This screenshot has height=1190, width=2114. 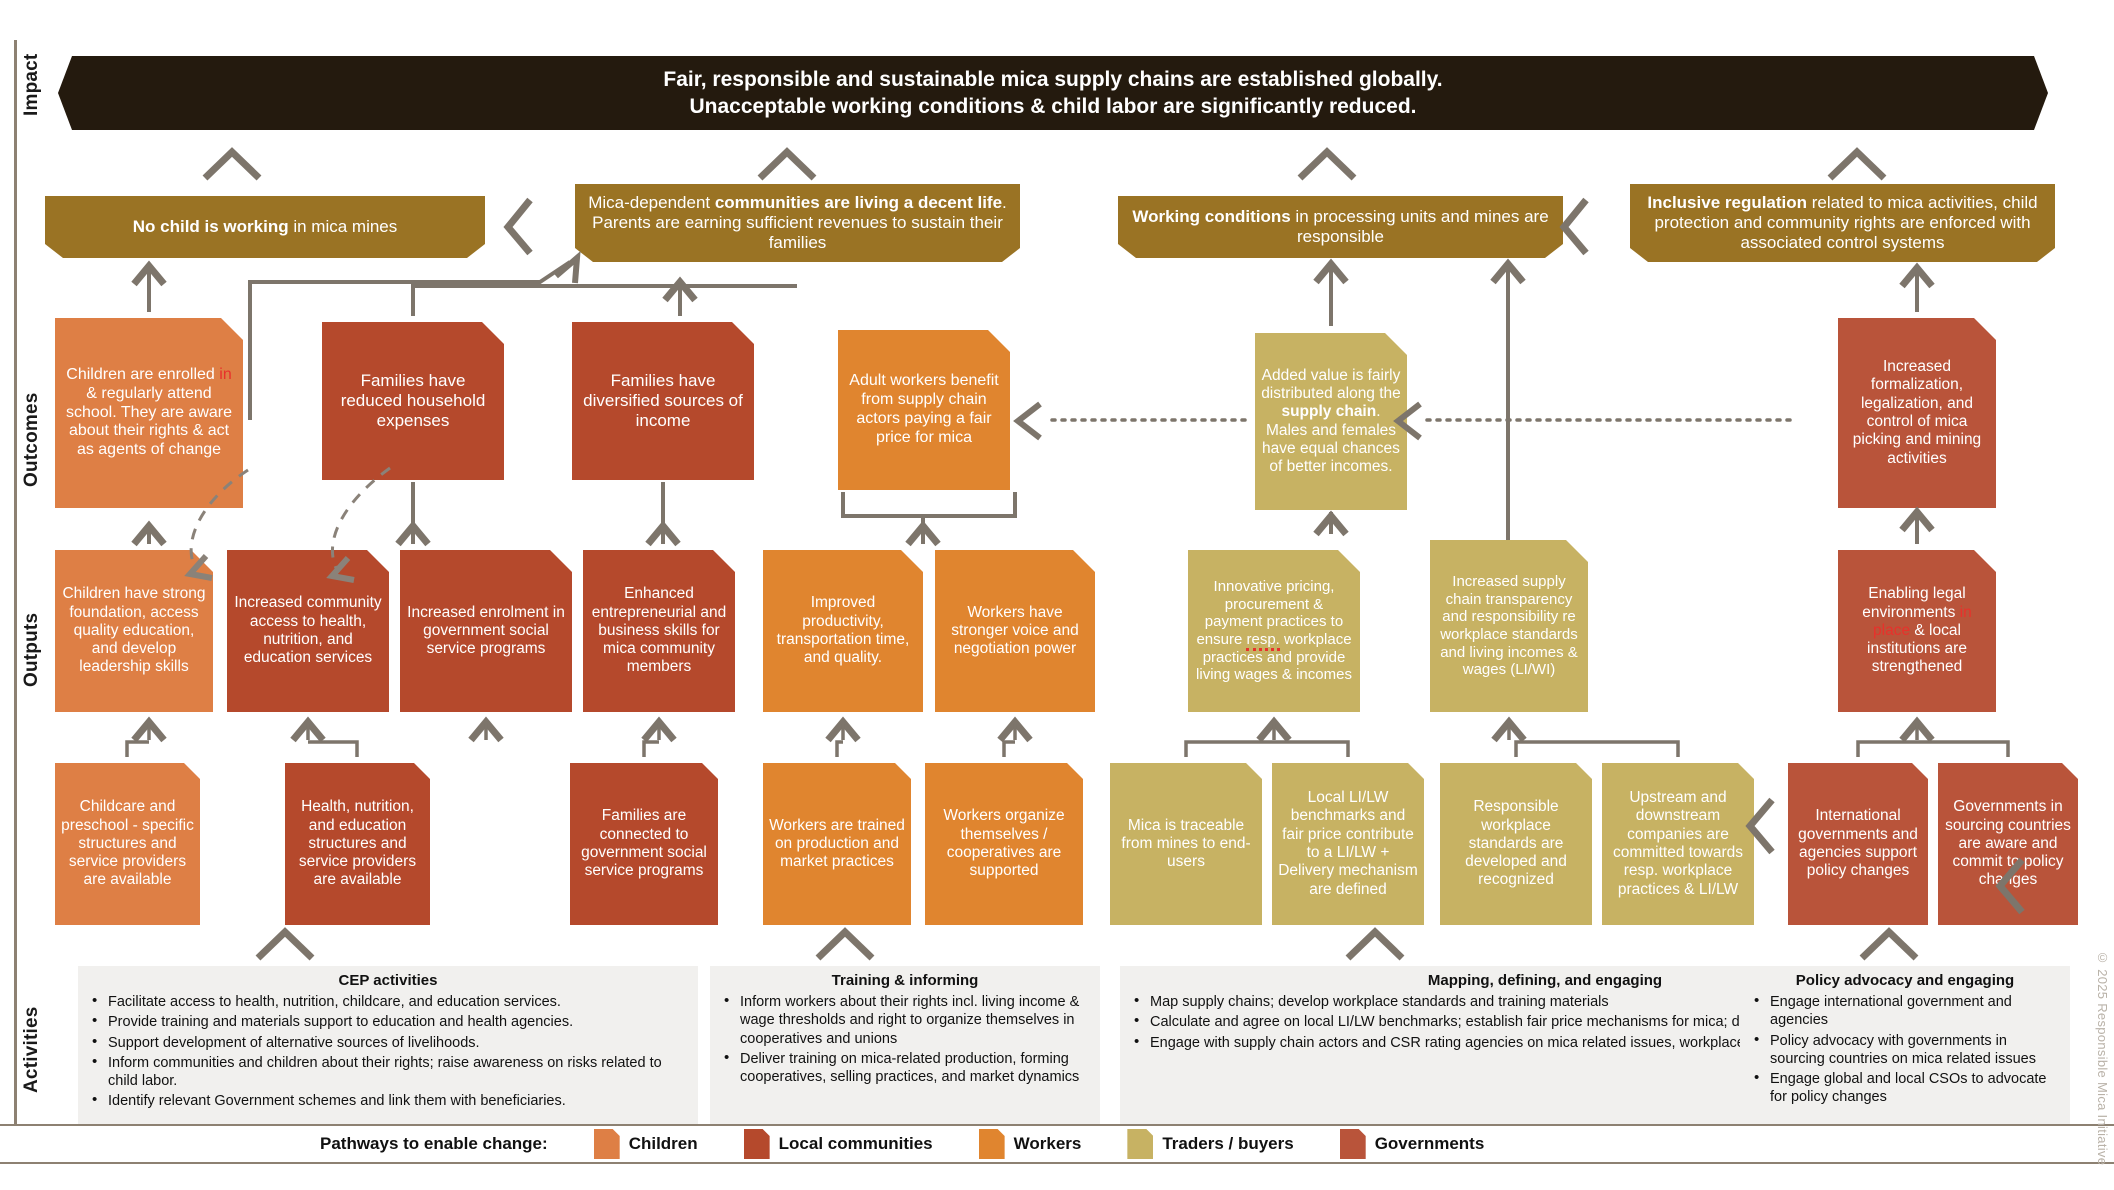 I want to click on legend-label-local-communities: Local communities, so click(x=855, y=1143).